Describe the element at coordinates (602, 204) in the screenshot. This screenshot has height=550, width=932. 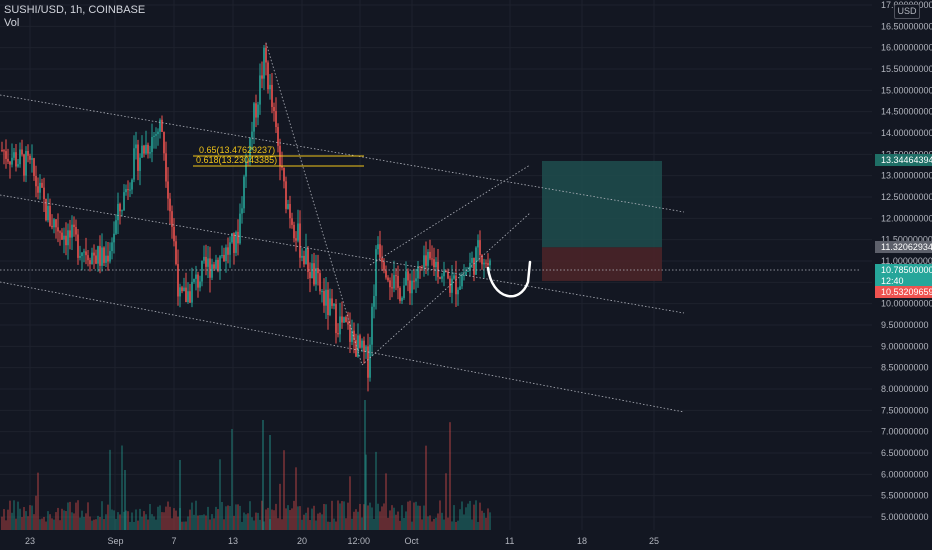
I see `take-profit-zone` at that location.